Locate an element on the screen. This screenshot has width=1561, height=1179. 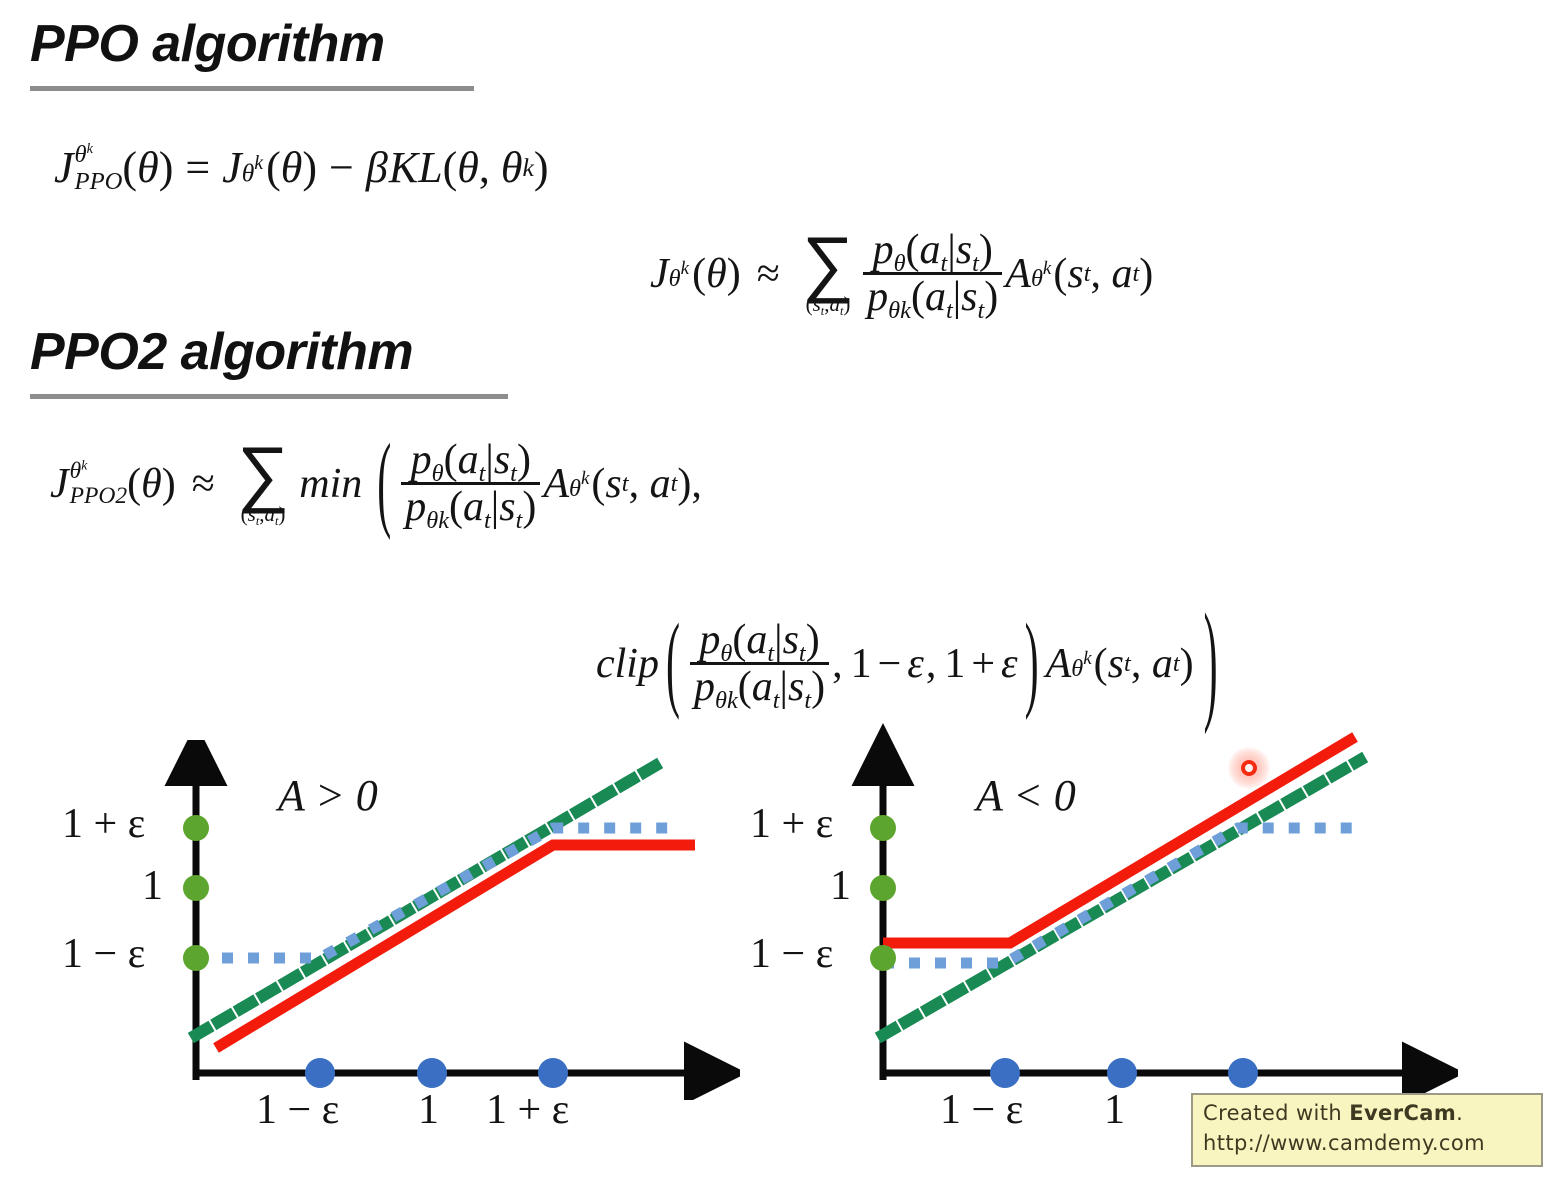
page-title-ppo2: PPO2 algorithm is located at coordinates (222, 352).